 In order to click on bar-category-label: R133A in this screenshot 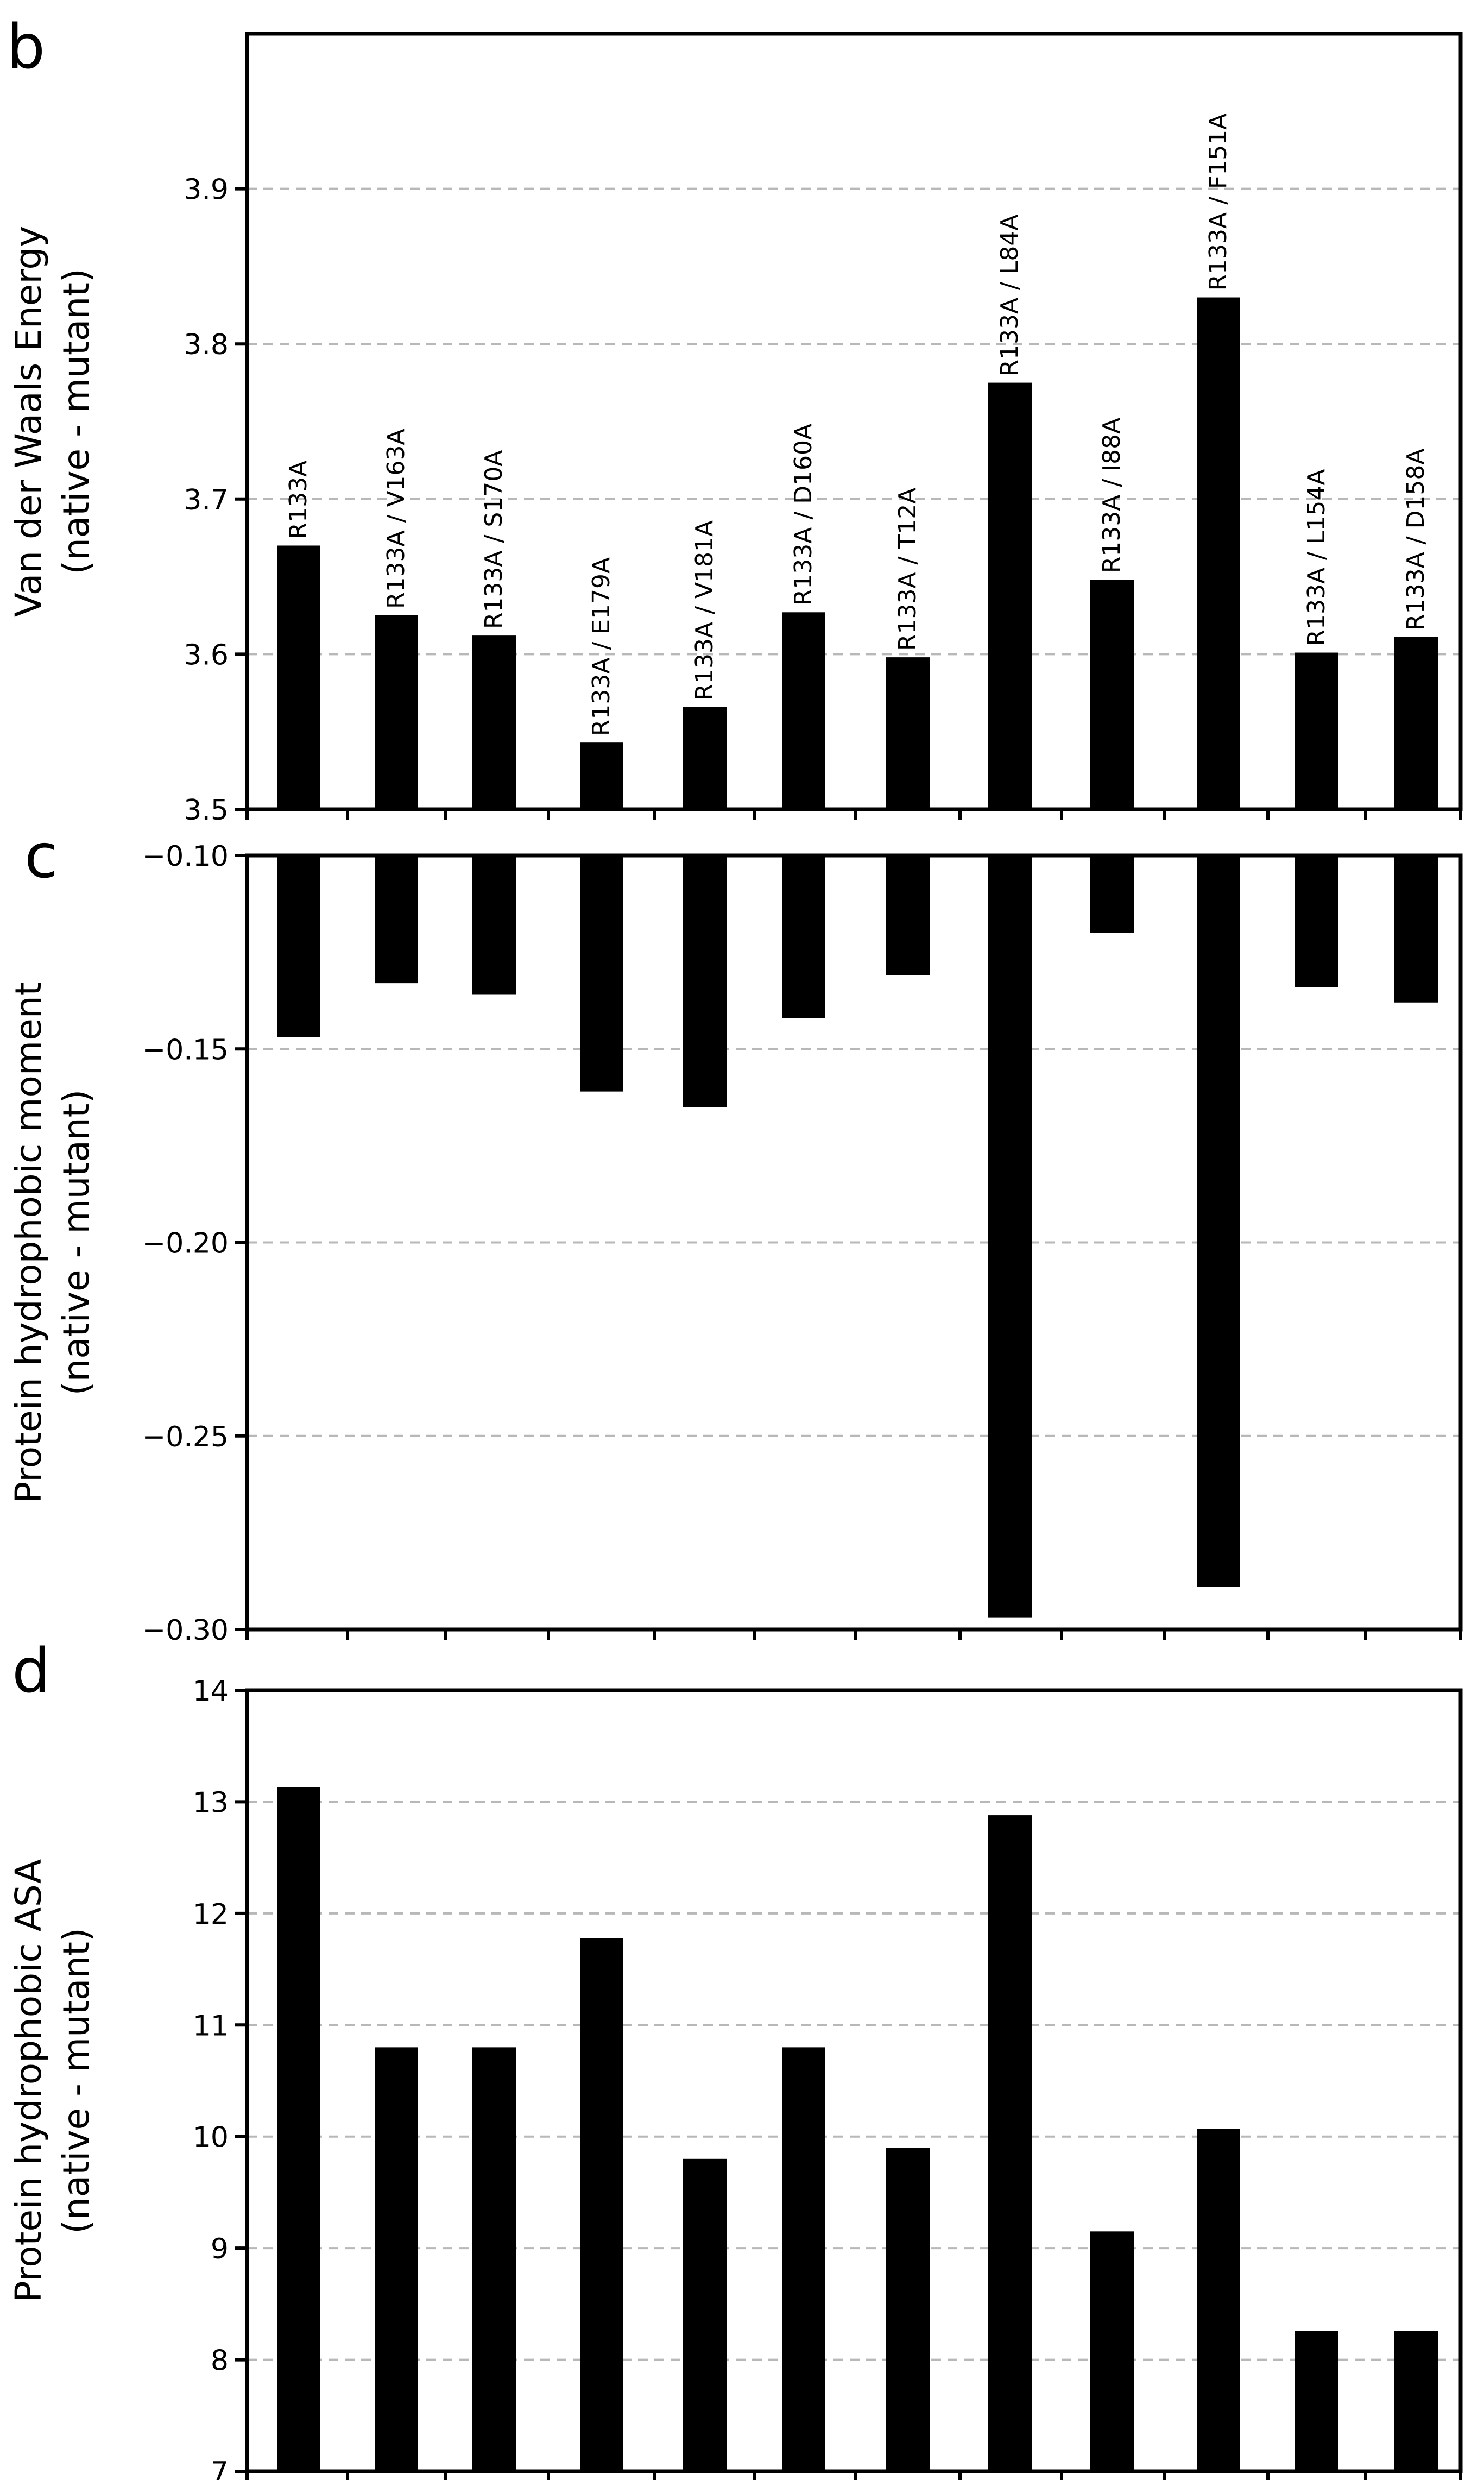, I will do `click(298, 500)`.